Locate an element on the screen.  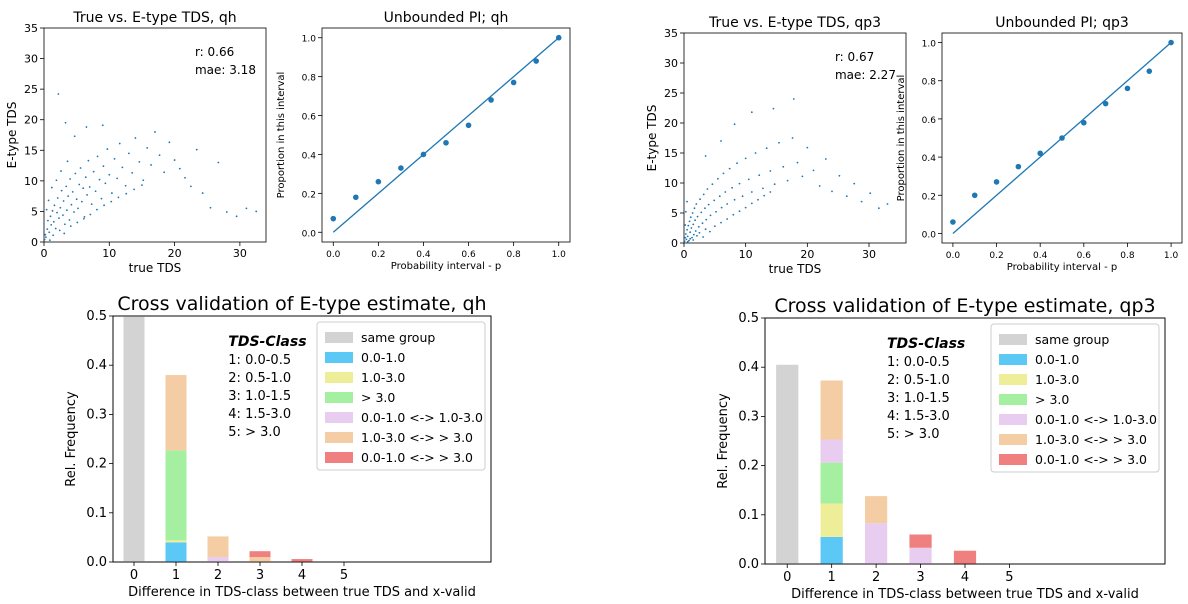
legend-box is located at coordinates (1075, 398).